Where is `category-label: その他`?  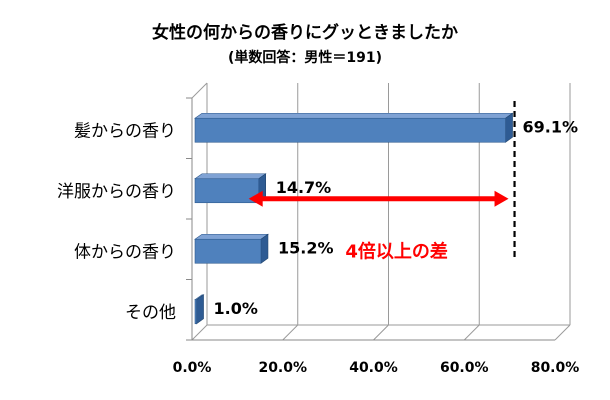
category-label: その他 is located at coordinates (150, 313).